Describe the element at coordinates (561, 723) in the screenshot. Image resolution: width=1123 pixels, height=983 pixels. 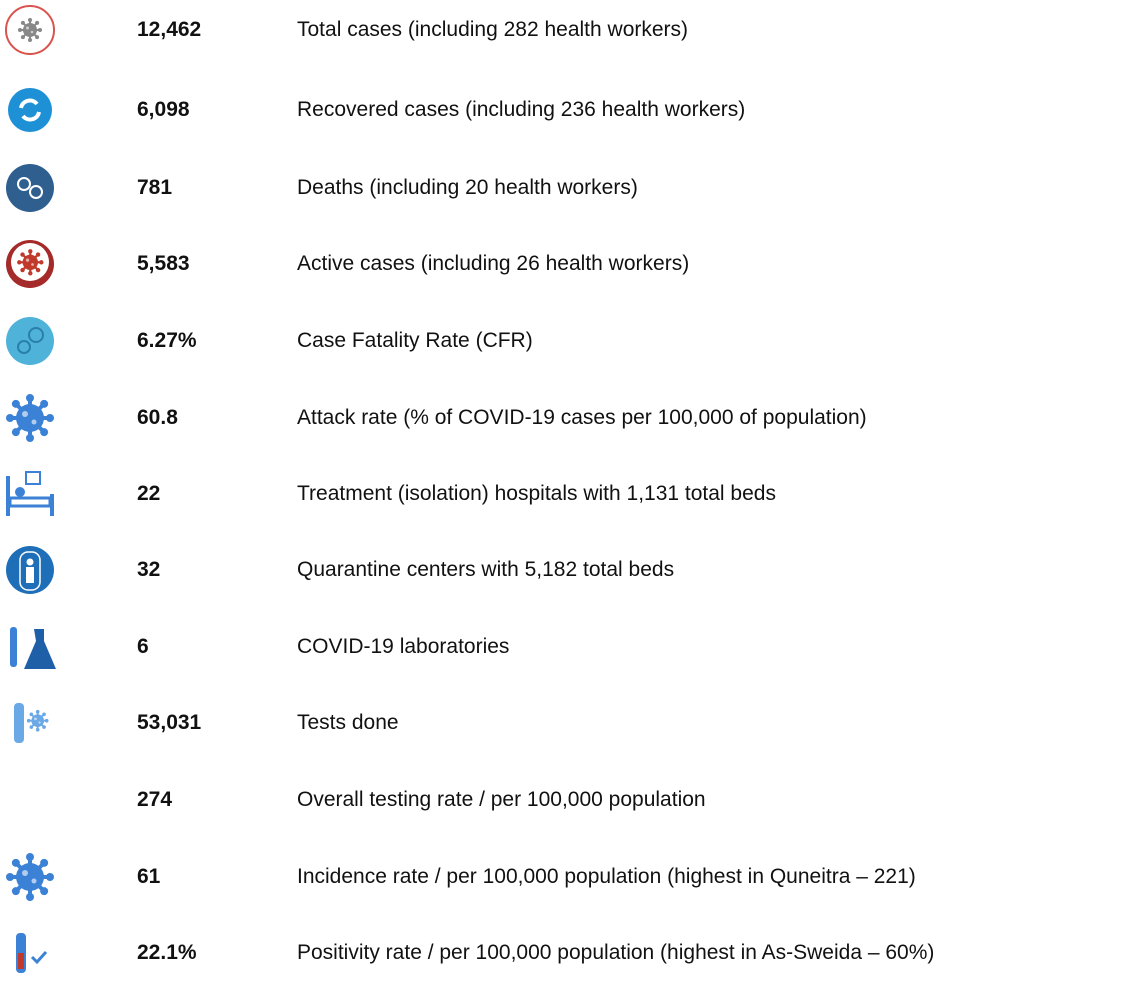
I see `fact-row: 53,031 Tests done` at that location.